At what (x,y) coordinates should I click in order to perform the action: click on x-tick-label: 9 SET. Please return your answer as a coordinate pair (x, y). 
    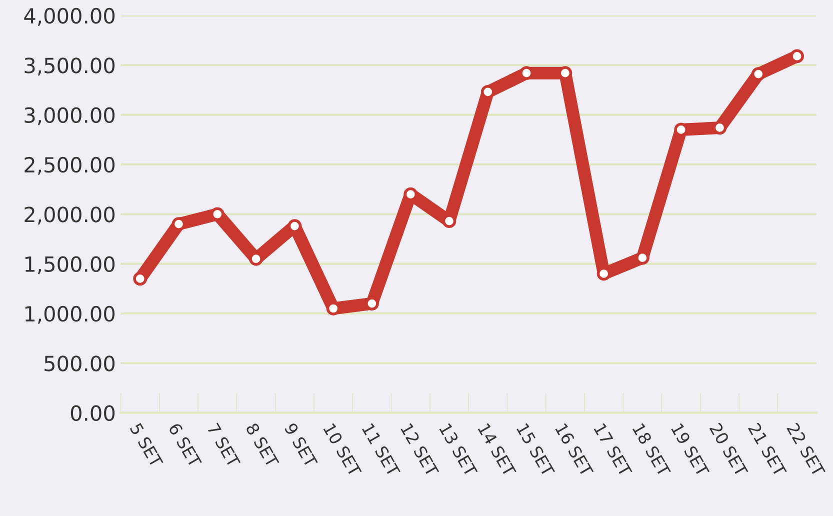
    Looking at the image, I should click on (301, 445).